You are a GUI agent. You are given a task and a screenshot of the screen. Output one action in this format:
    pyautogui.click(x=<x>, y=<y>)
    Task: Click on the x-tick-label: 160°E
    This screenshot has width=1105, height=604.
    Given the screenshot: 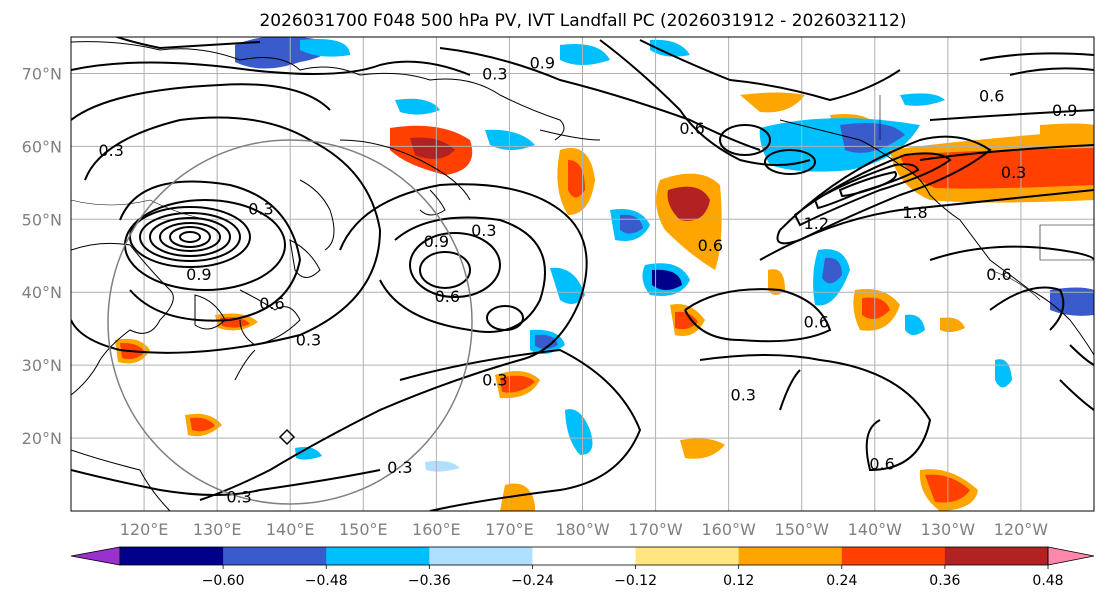 What is the action you would take?
    pyautogui.click(x=436, y=529)
    